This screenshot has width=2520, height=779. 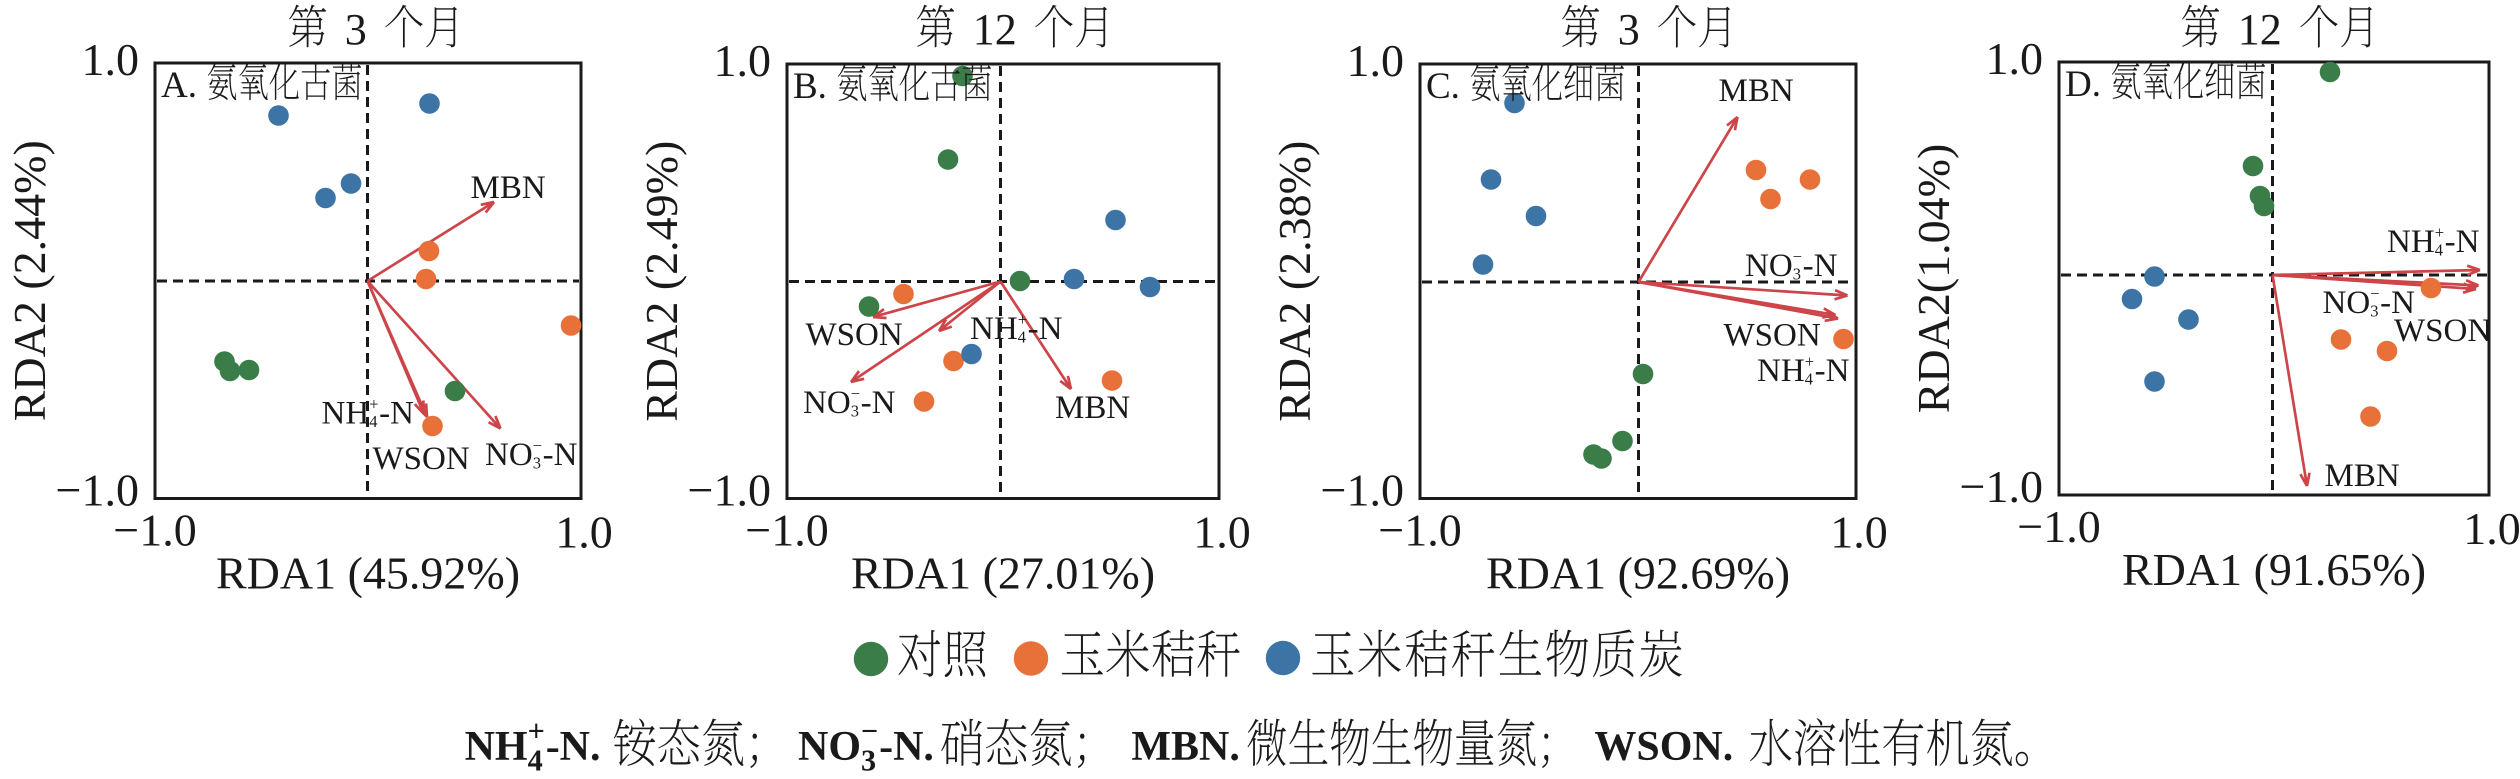 What do you see at coordinates (179, 85) in the screenshot?
I see `svg-text: A.` at bounding box center [179, 85].